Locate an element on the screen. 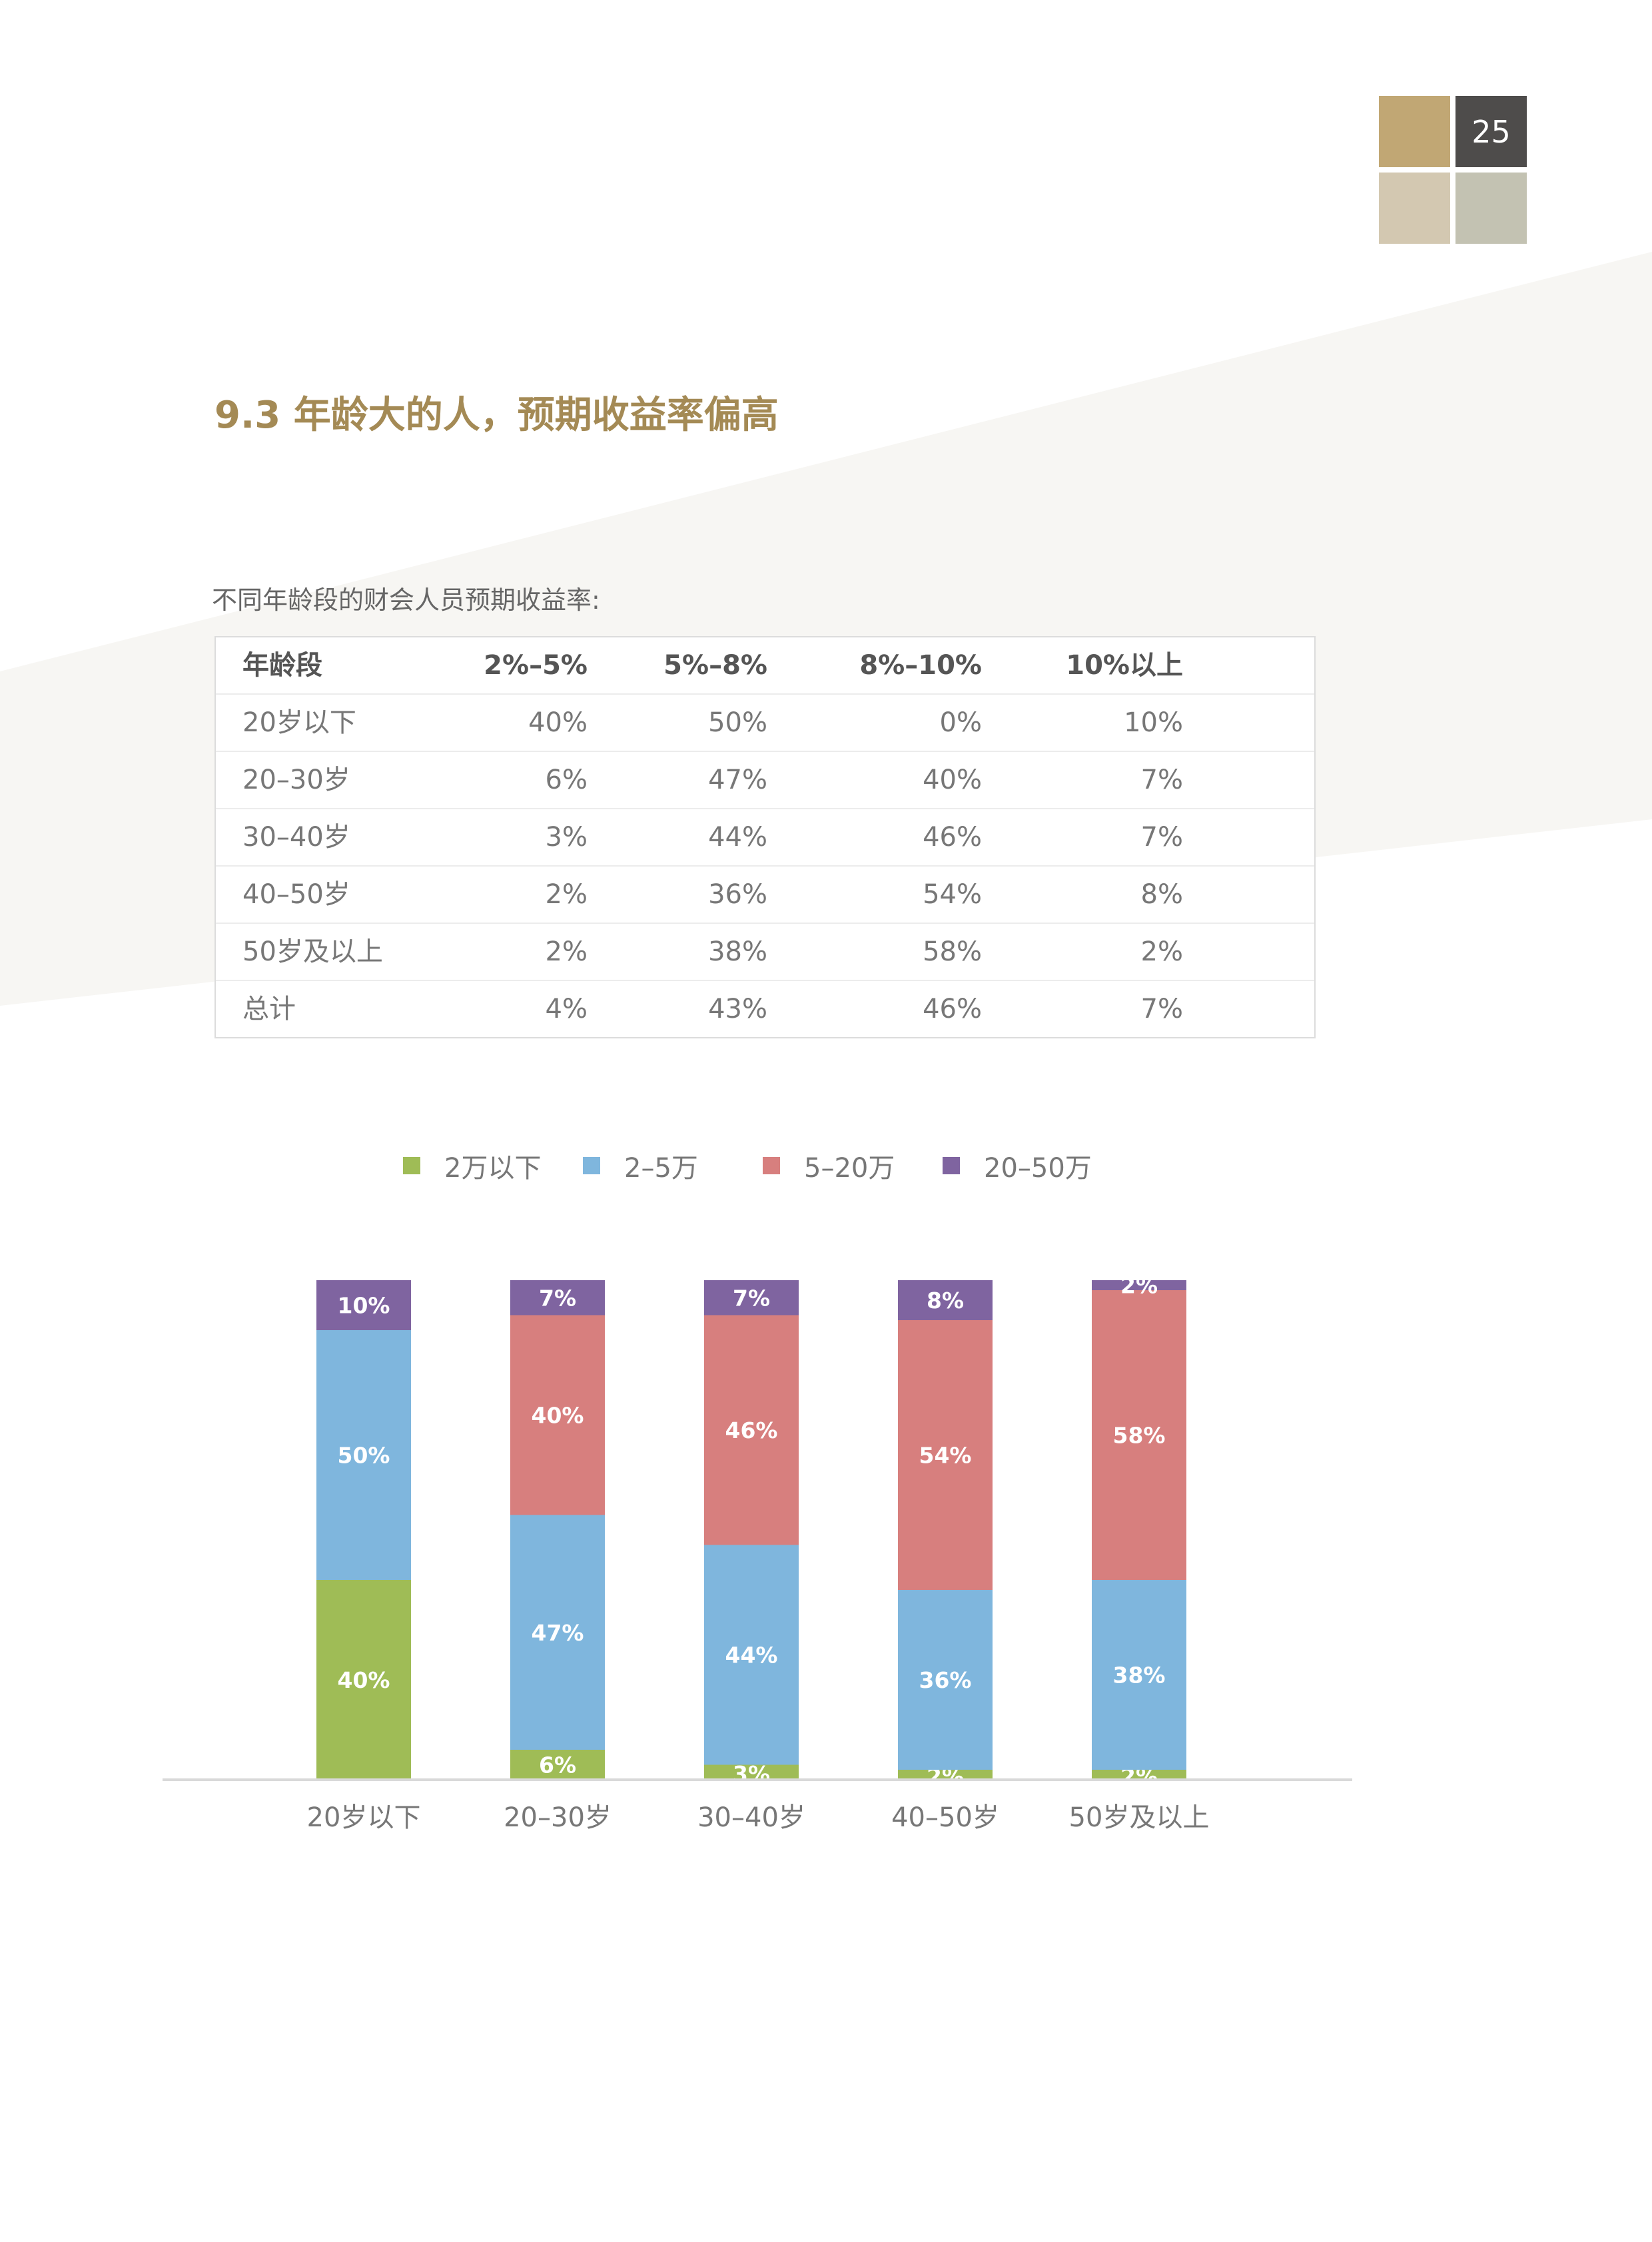  table-header-cell: 年龄段 is located at coordinates (282, 665).